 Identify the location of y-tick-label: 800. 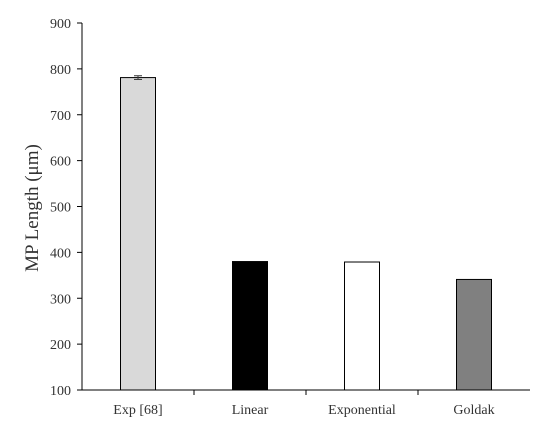
(60, 70).